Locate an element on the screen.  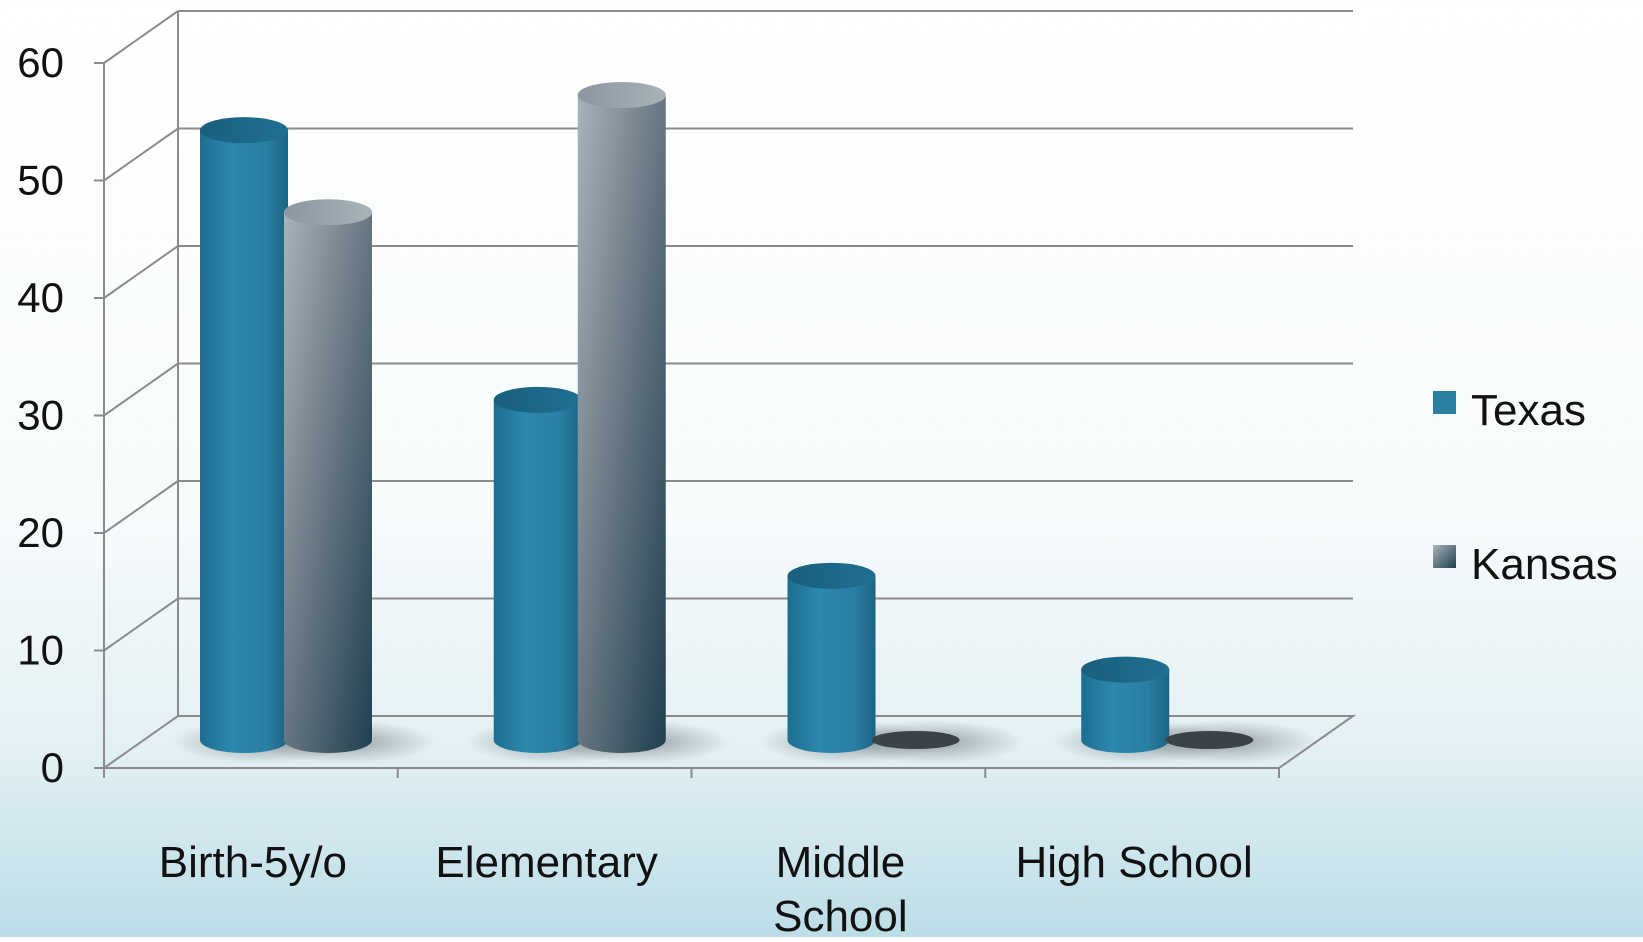
x-tick-label: Middle School is located at coordinates (840, 887).